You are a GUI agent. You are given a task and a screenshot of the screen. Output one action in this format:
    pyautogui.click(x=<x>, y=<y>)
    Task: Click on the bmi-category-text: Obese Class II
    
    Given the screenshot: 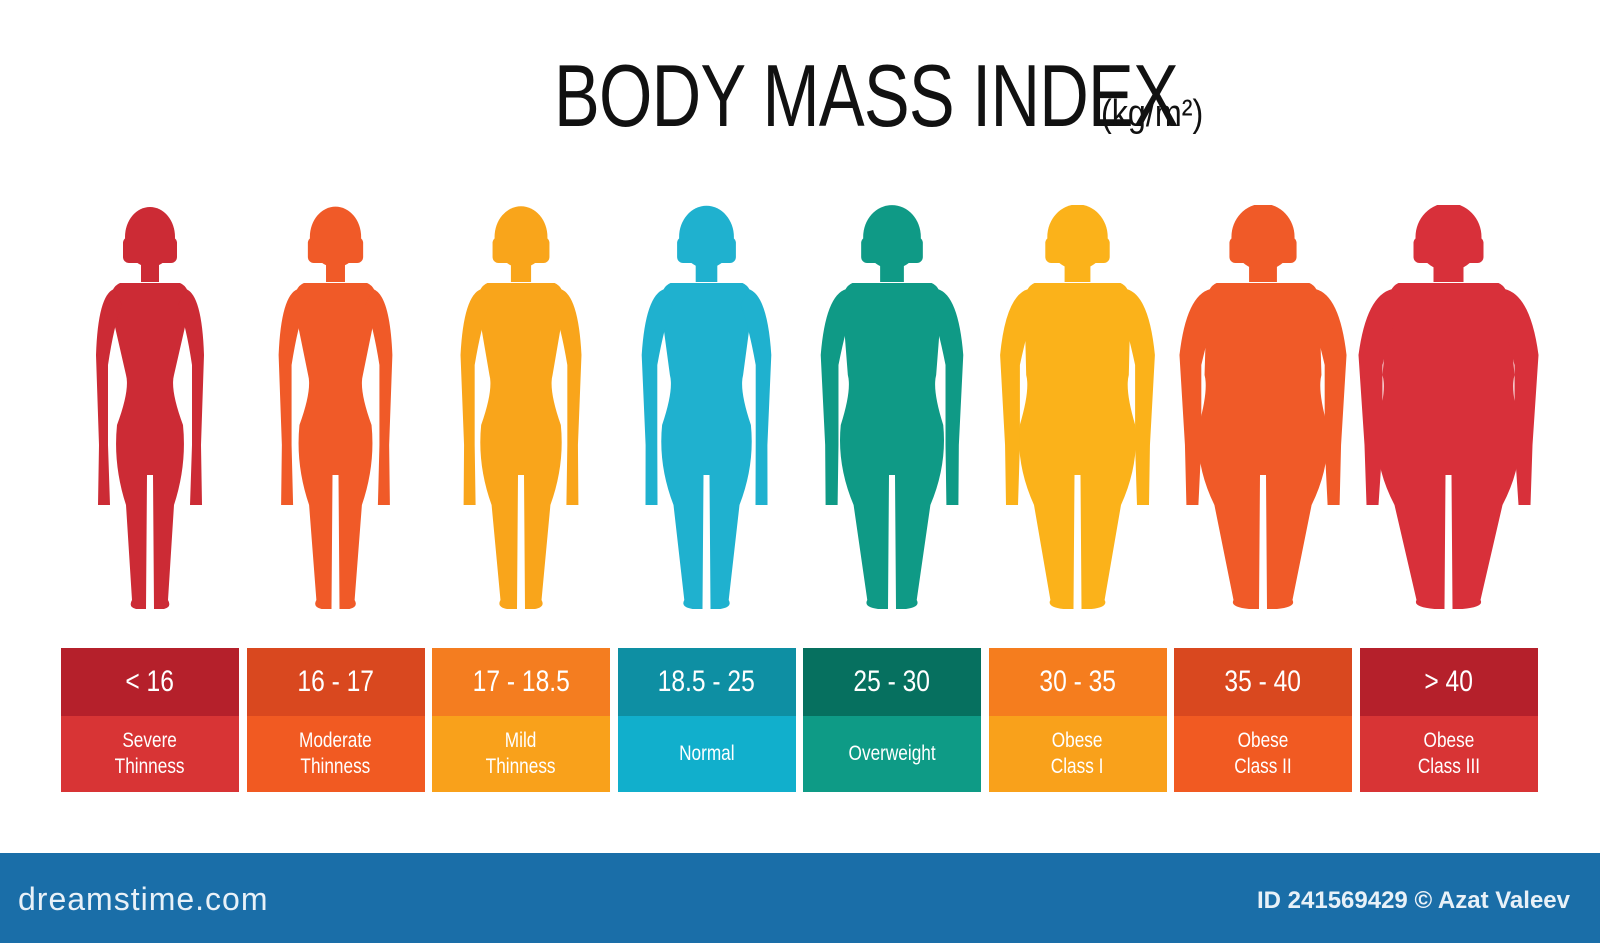 What is the action you would take?
    pyautogui.click(x=1263, y=753)
    